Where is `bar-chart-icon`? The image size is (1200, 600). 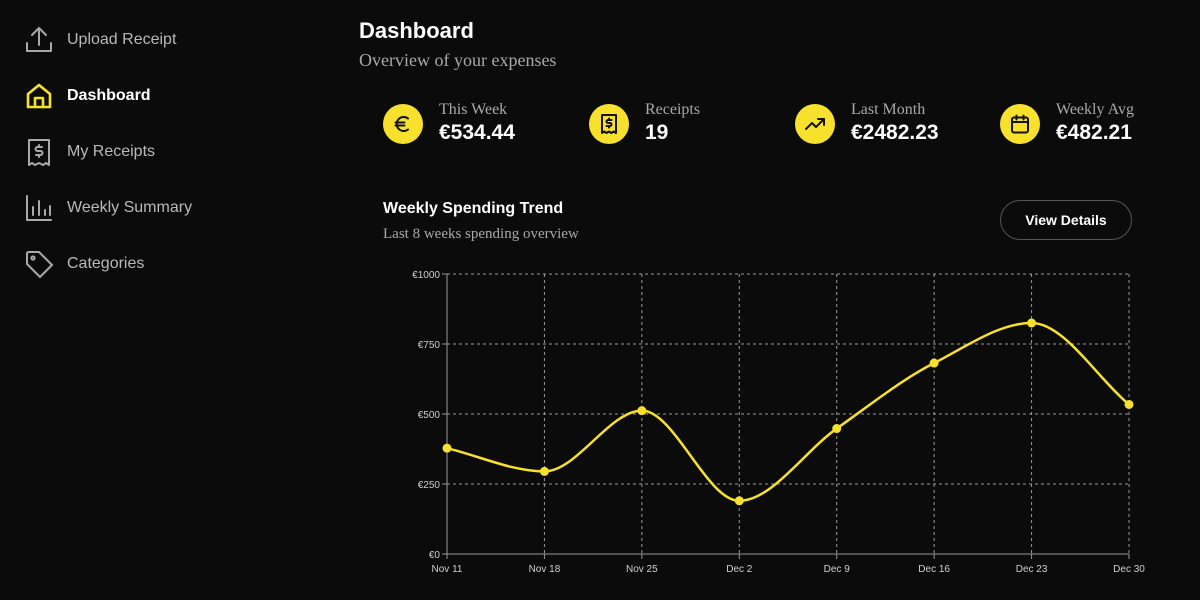
bar-chart-icon is located at coordinates (39, 208).